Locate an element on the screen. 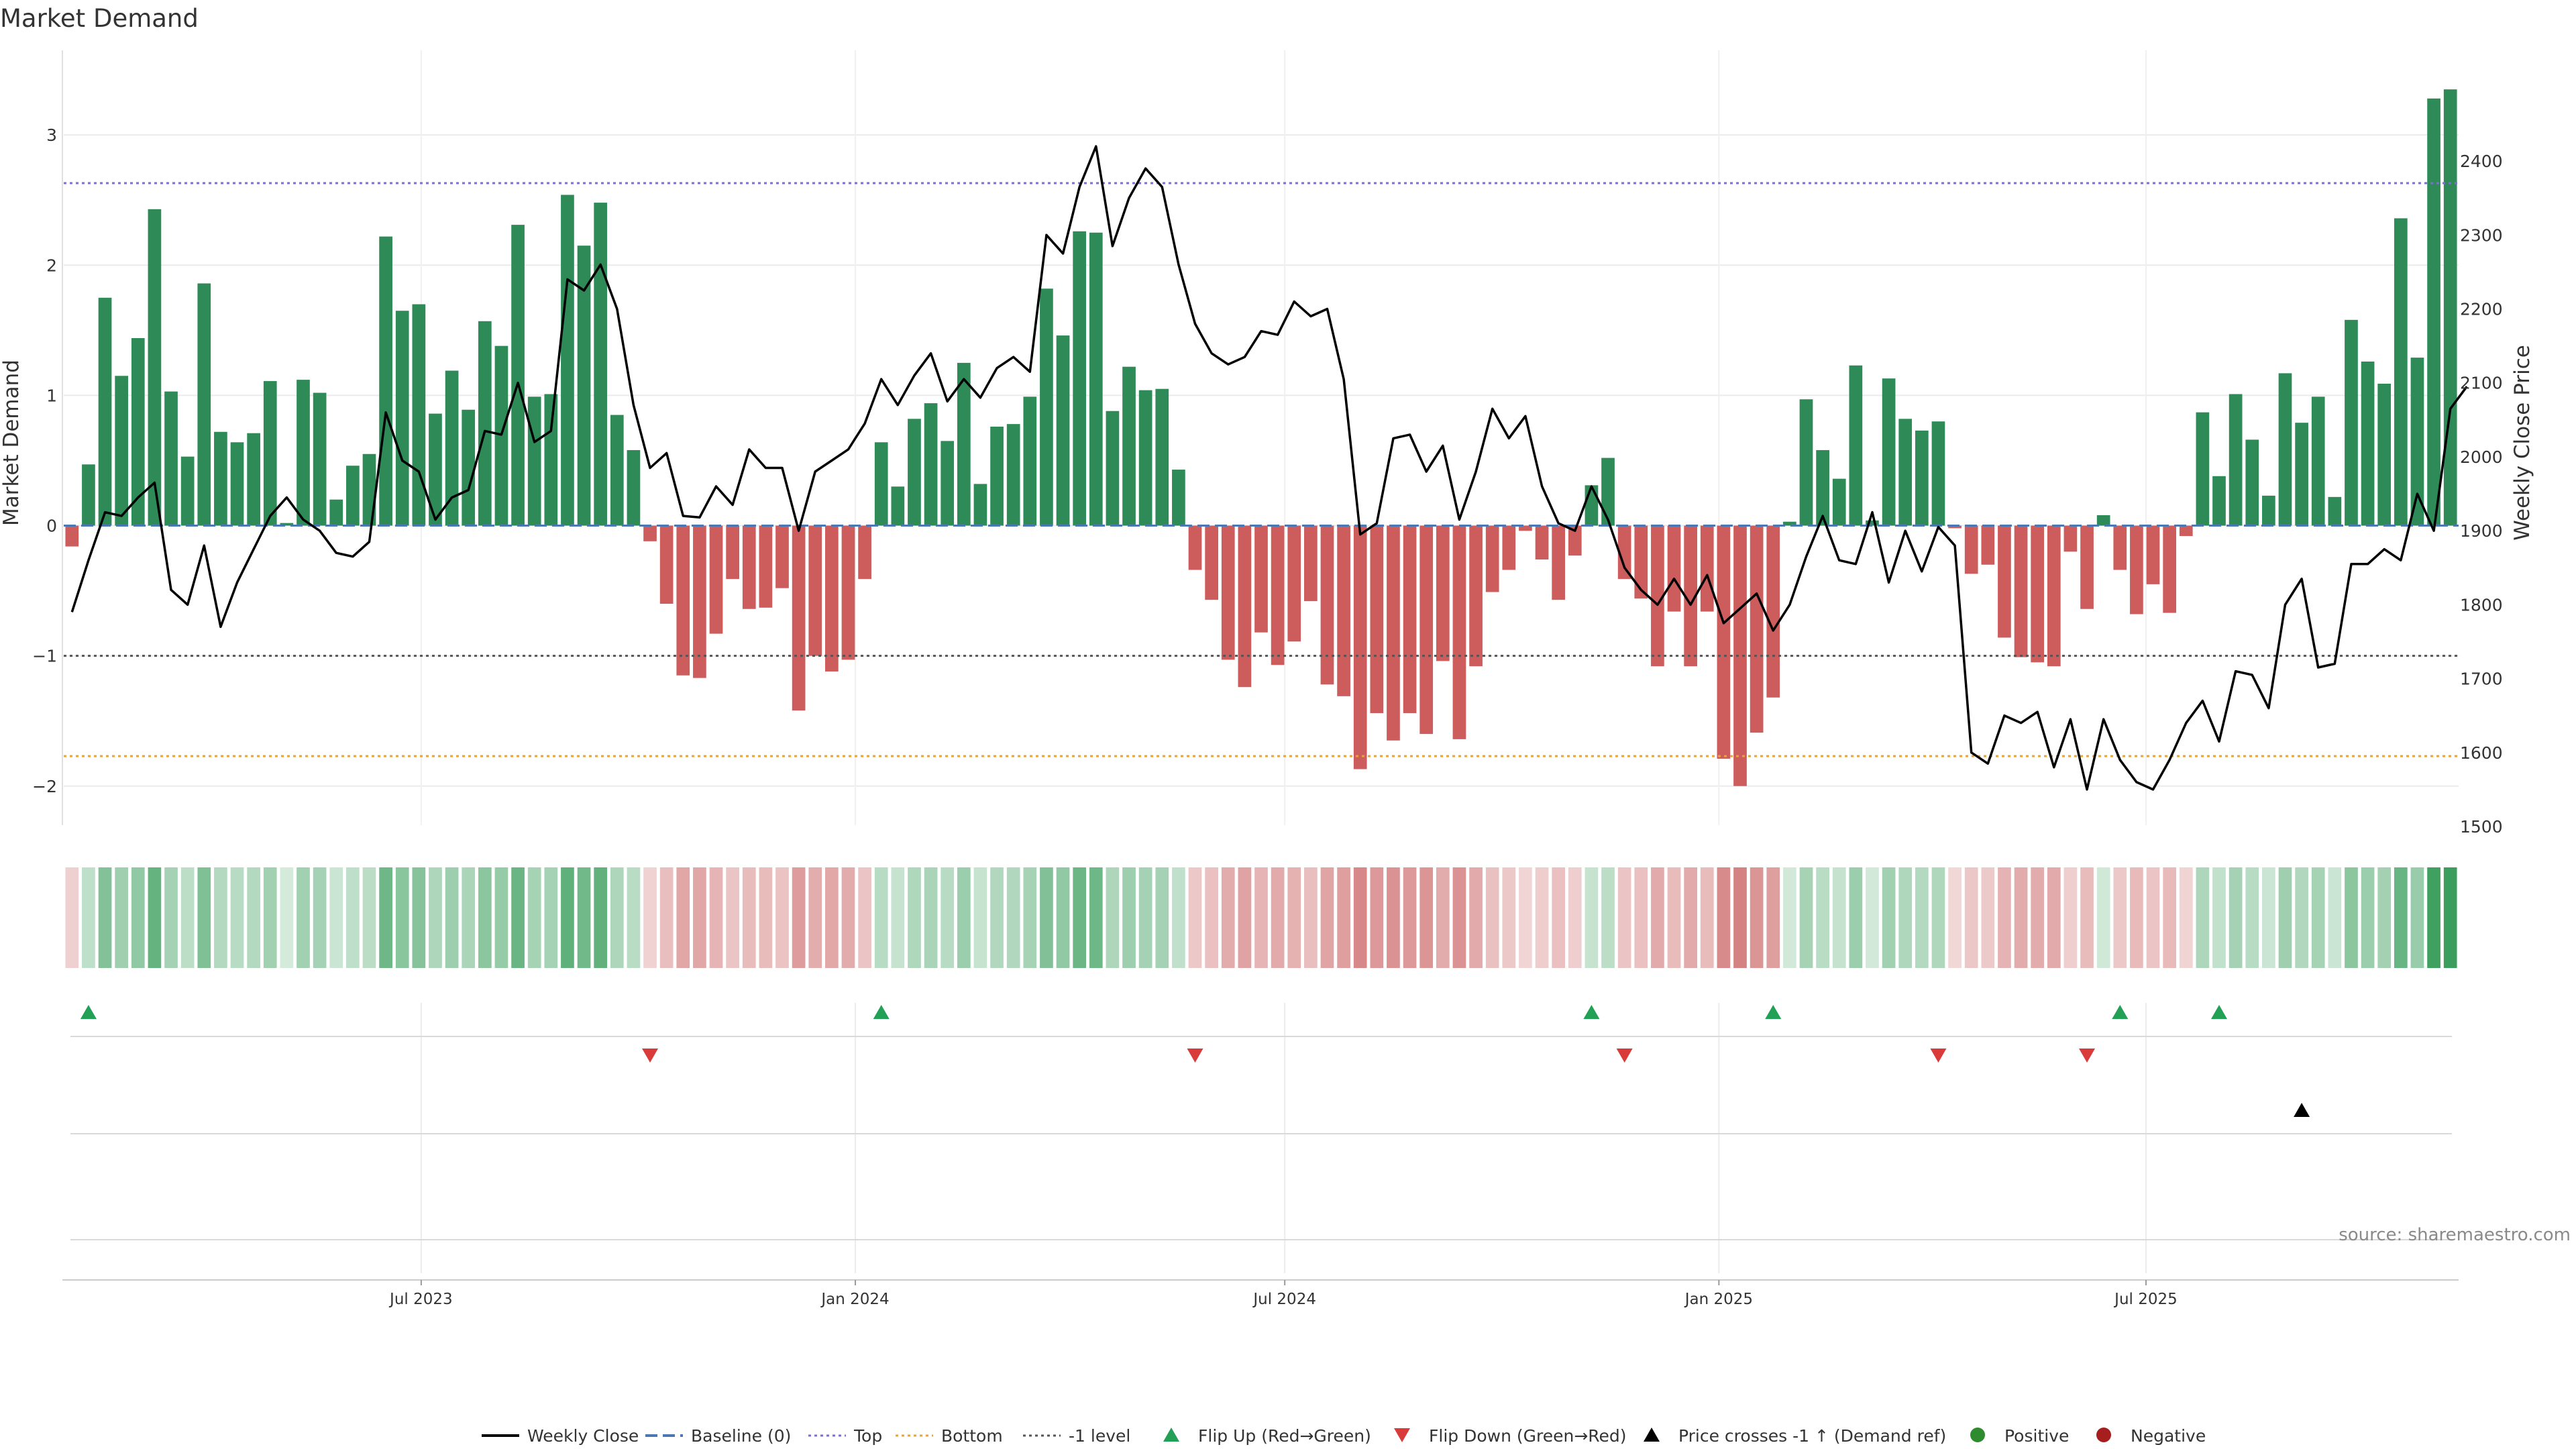 The height and width of the screenshot is (1449, 2576). chart-title: Market Demand is located at coordinates (99, 18).